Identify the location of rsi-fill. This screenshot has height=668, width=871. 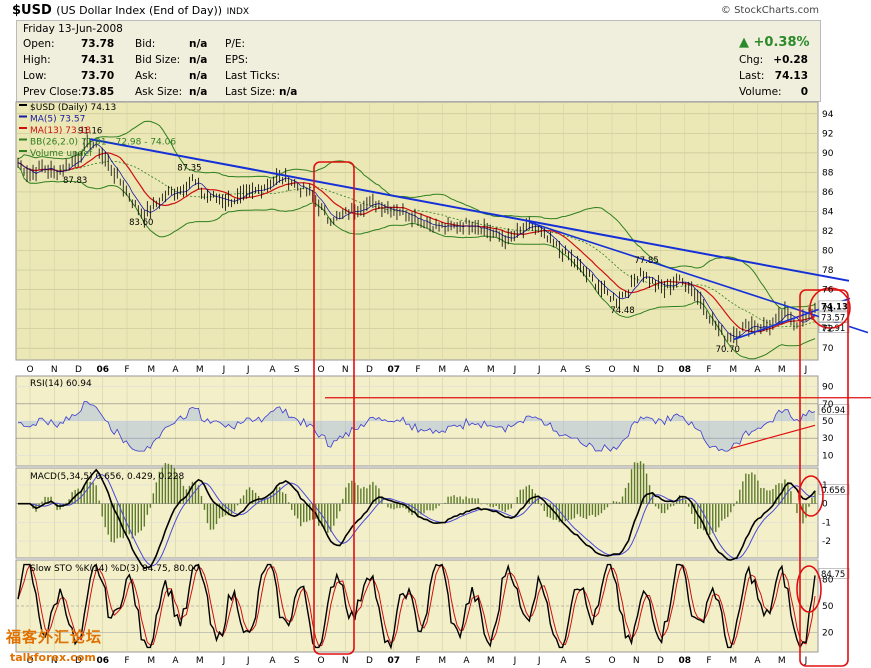
(416, 426).